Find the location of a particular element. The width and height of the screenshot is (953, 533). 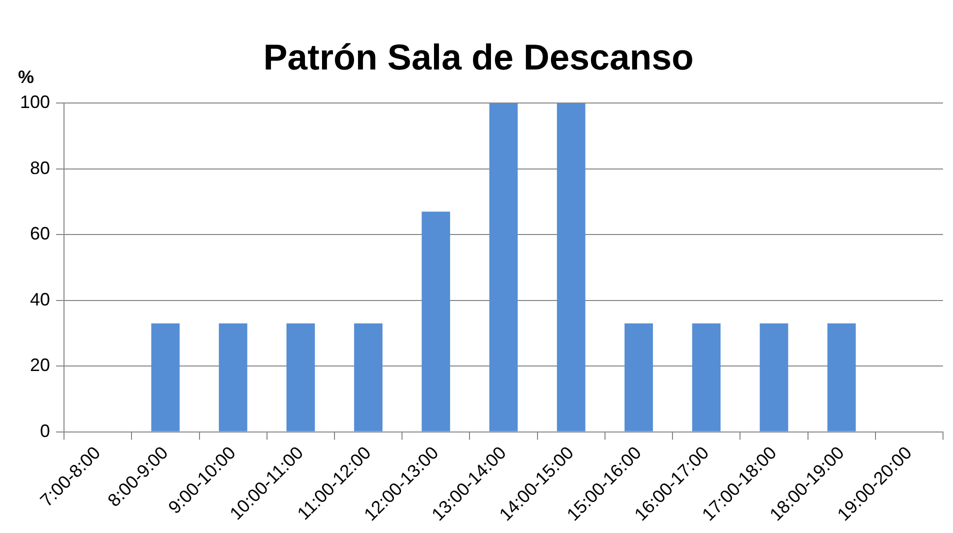

y-tick-label: 80 is located at coordinates (40, 168).